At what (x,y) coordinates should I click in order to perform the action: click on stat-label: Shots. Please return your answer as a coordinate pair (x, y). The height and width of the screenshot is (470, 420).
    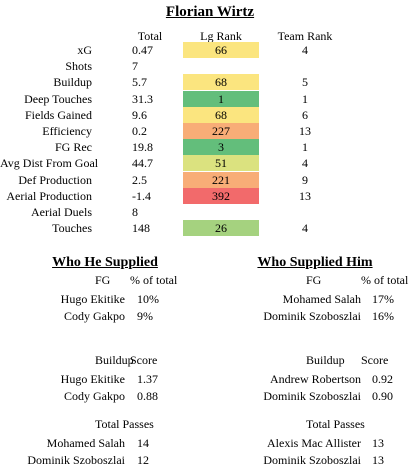
    Looking at the image, I should click on (78, 66).